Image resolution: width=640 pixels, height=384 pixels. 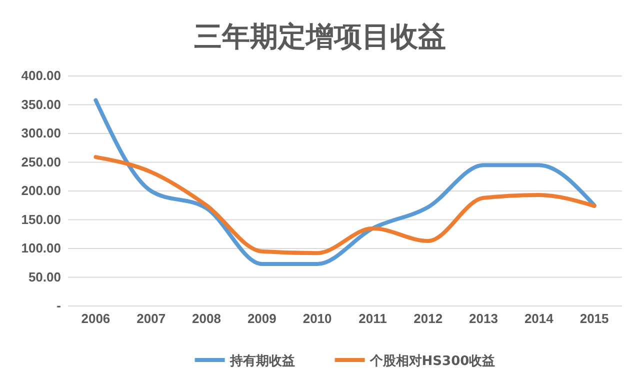 I want to click on y-tick-label: 200.00, so click(x=41, y=190).